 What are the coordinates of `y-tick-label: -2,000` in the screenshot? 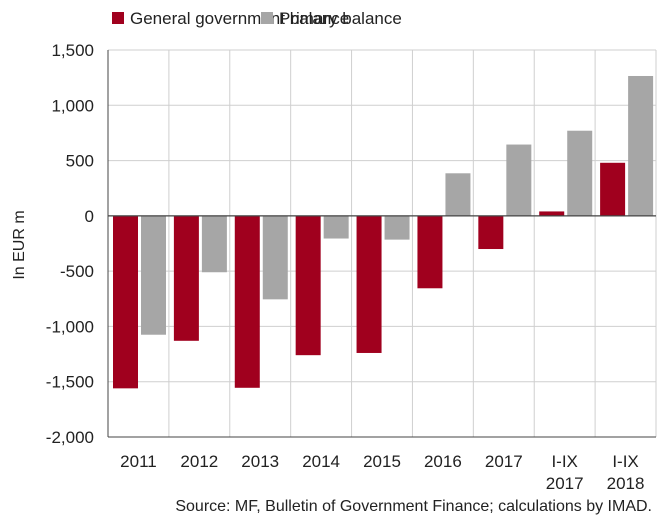 It's located at (70, 437).